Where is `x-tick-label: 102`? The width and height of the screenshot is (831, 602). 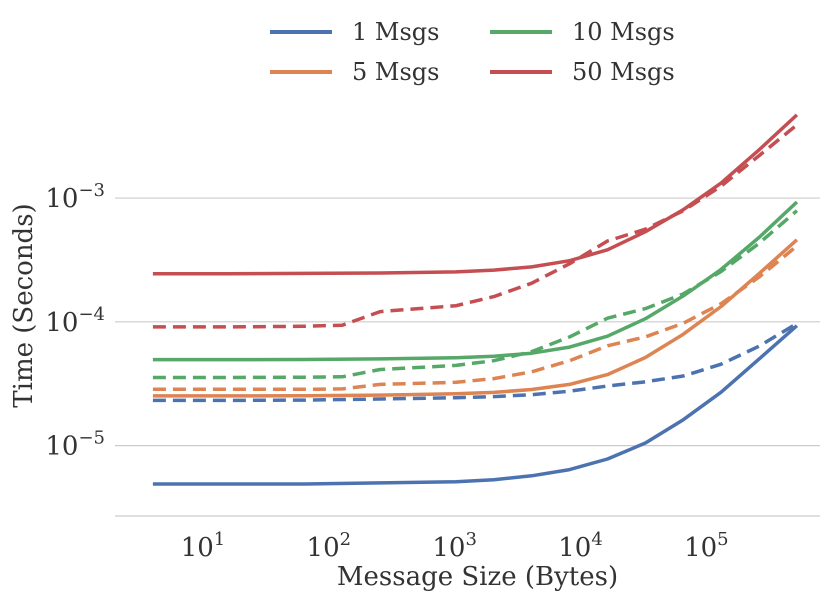 x-tick-label: 102 is located at coordinates (329, 546).